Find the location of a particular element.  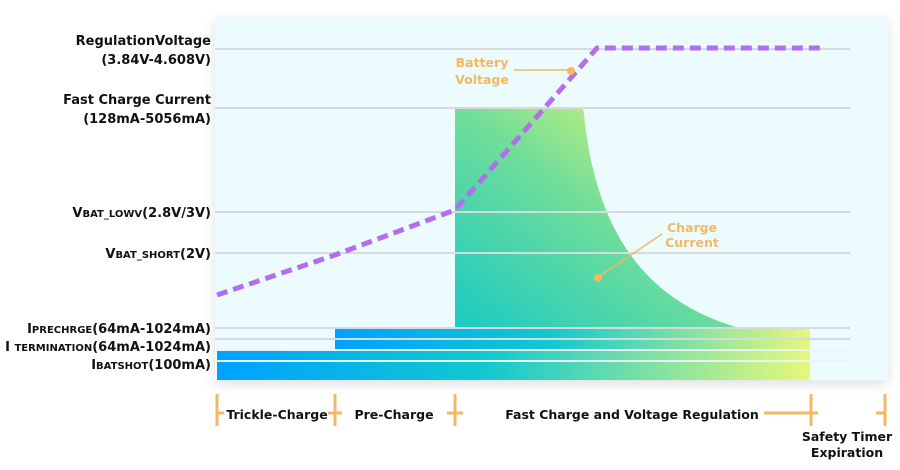

phase-pre-charge: Pre-Charge is located at coordinates (393, 414).